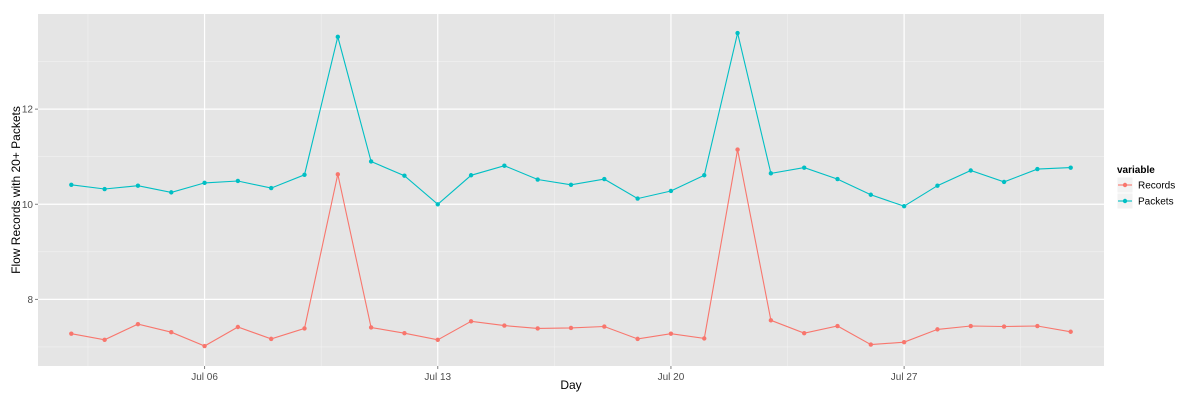 Image resolution: width=1200 pixels, height=400 pixels. Describe the element at coordinates (204, 377) in the screenshot. I see `x-tick-label: Jul 06` at that location.